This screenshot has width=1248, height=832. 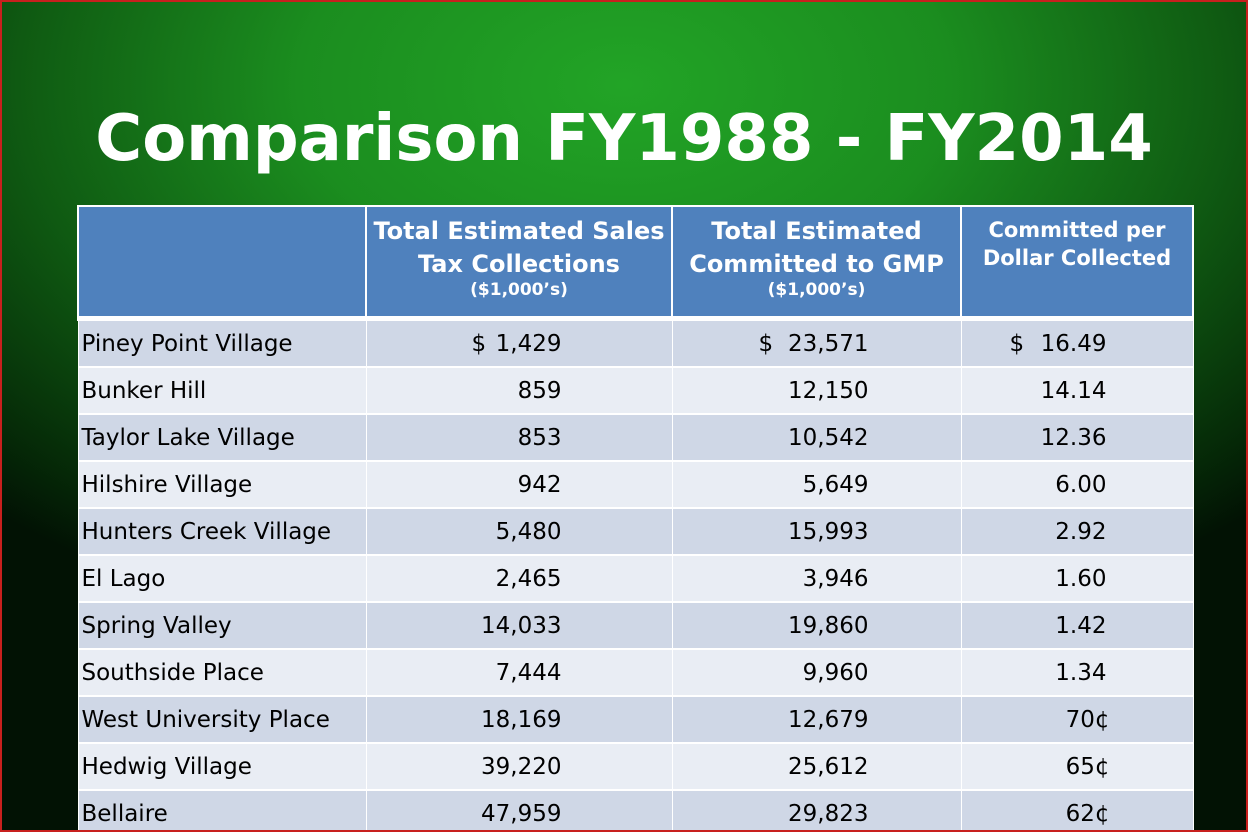 What do you see at coordinates (222, 809) in the screenshot?
I see `municipality-name: Bellaire` at bounding box center [222, 809].